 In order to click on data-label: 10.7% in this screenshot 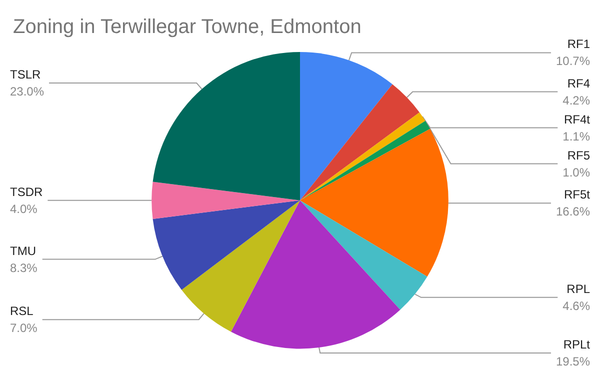, I will do `click(573, 61)`.